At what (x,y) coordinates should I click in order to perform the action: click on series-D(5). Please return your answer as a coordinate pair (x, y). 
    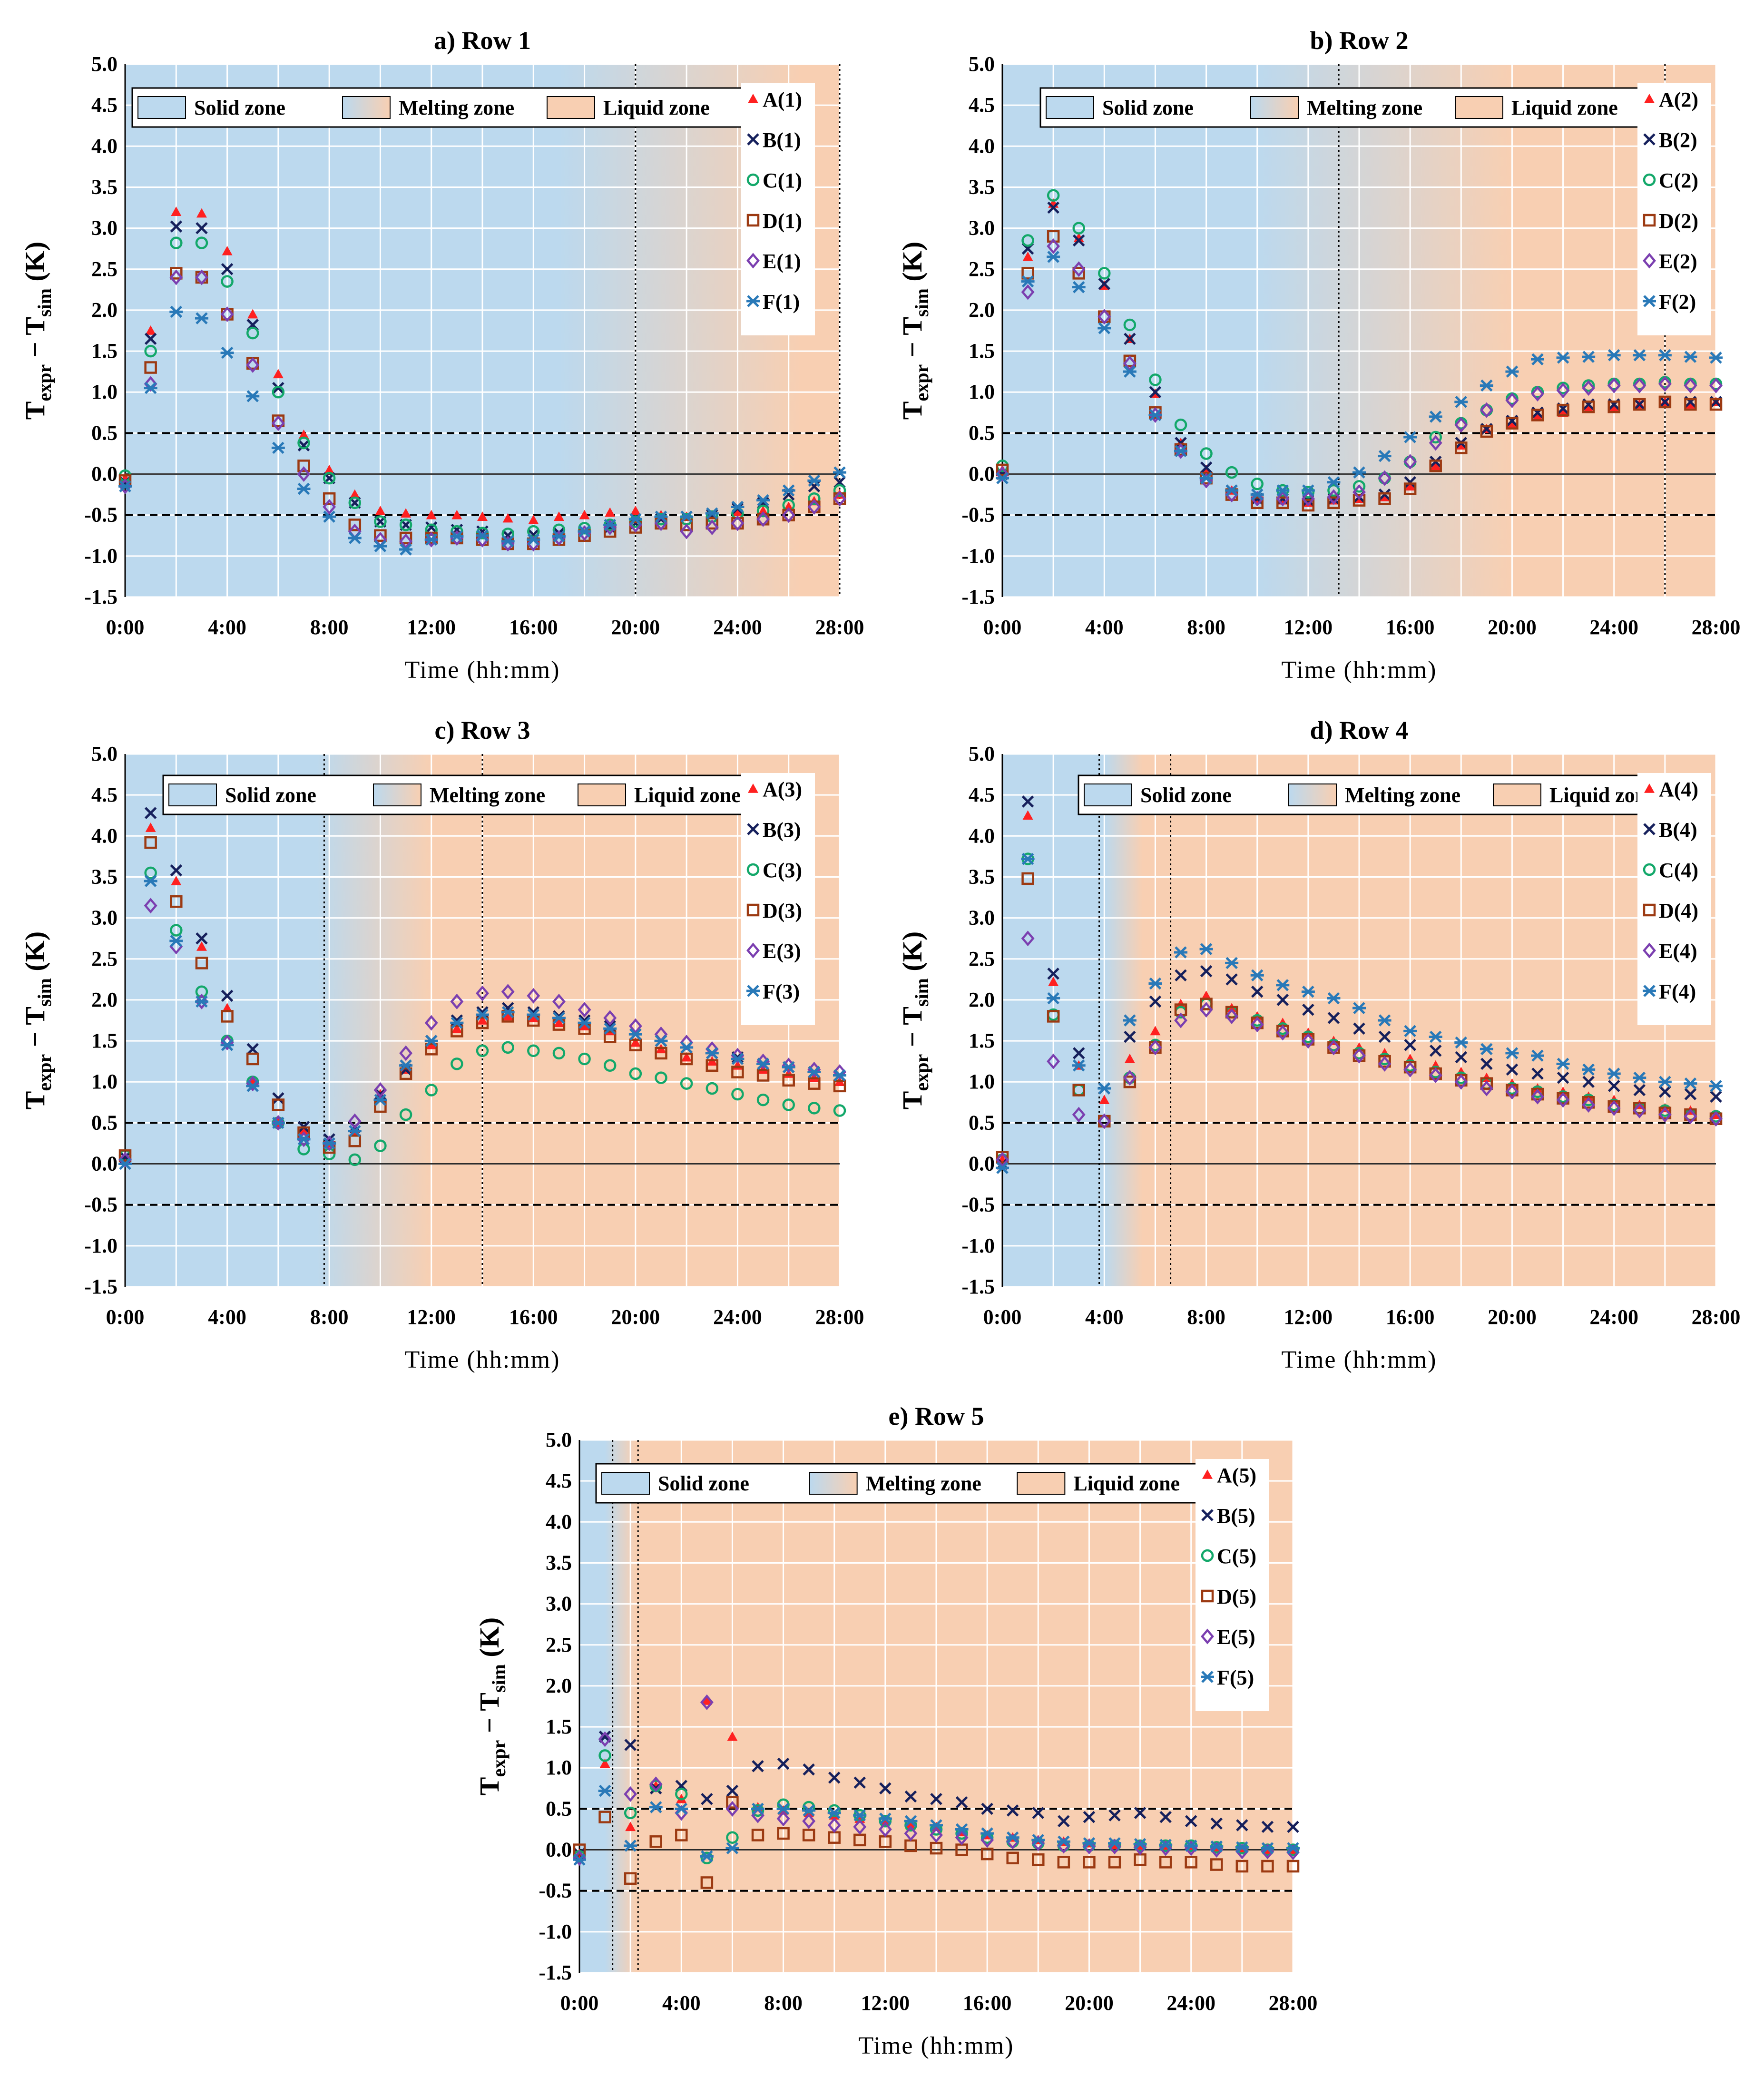
    Looking at the image, I should click on (936, 1842).